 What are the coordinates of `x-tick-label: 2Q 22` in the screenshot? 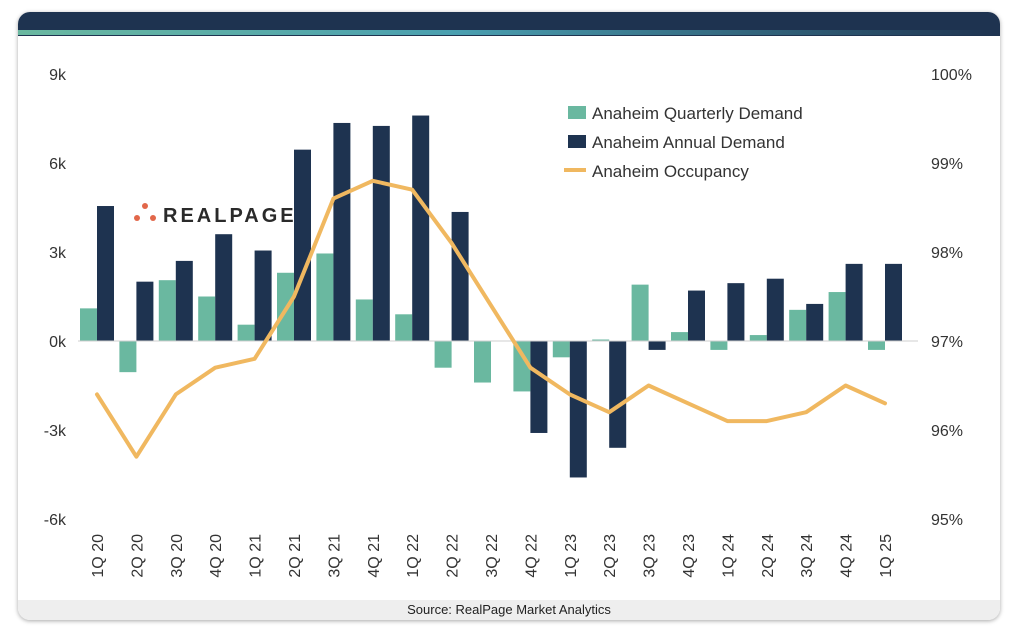 It's located at (453, 556).